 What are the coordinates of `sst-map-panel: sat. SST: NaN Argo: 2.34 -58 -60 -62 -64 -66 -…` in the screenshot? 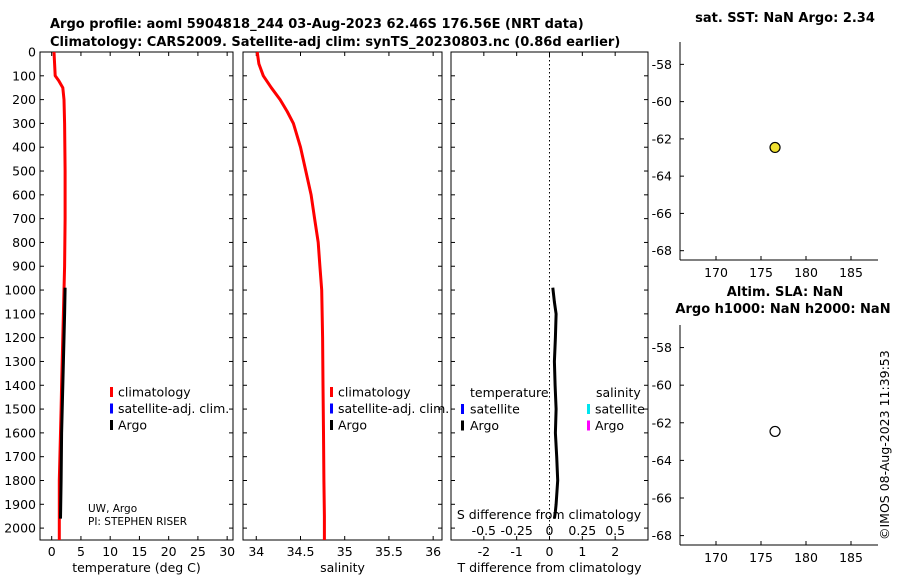 It's located at (765, 145).